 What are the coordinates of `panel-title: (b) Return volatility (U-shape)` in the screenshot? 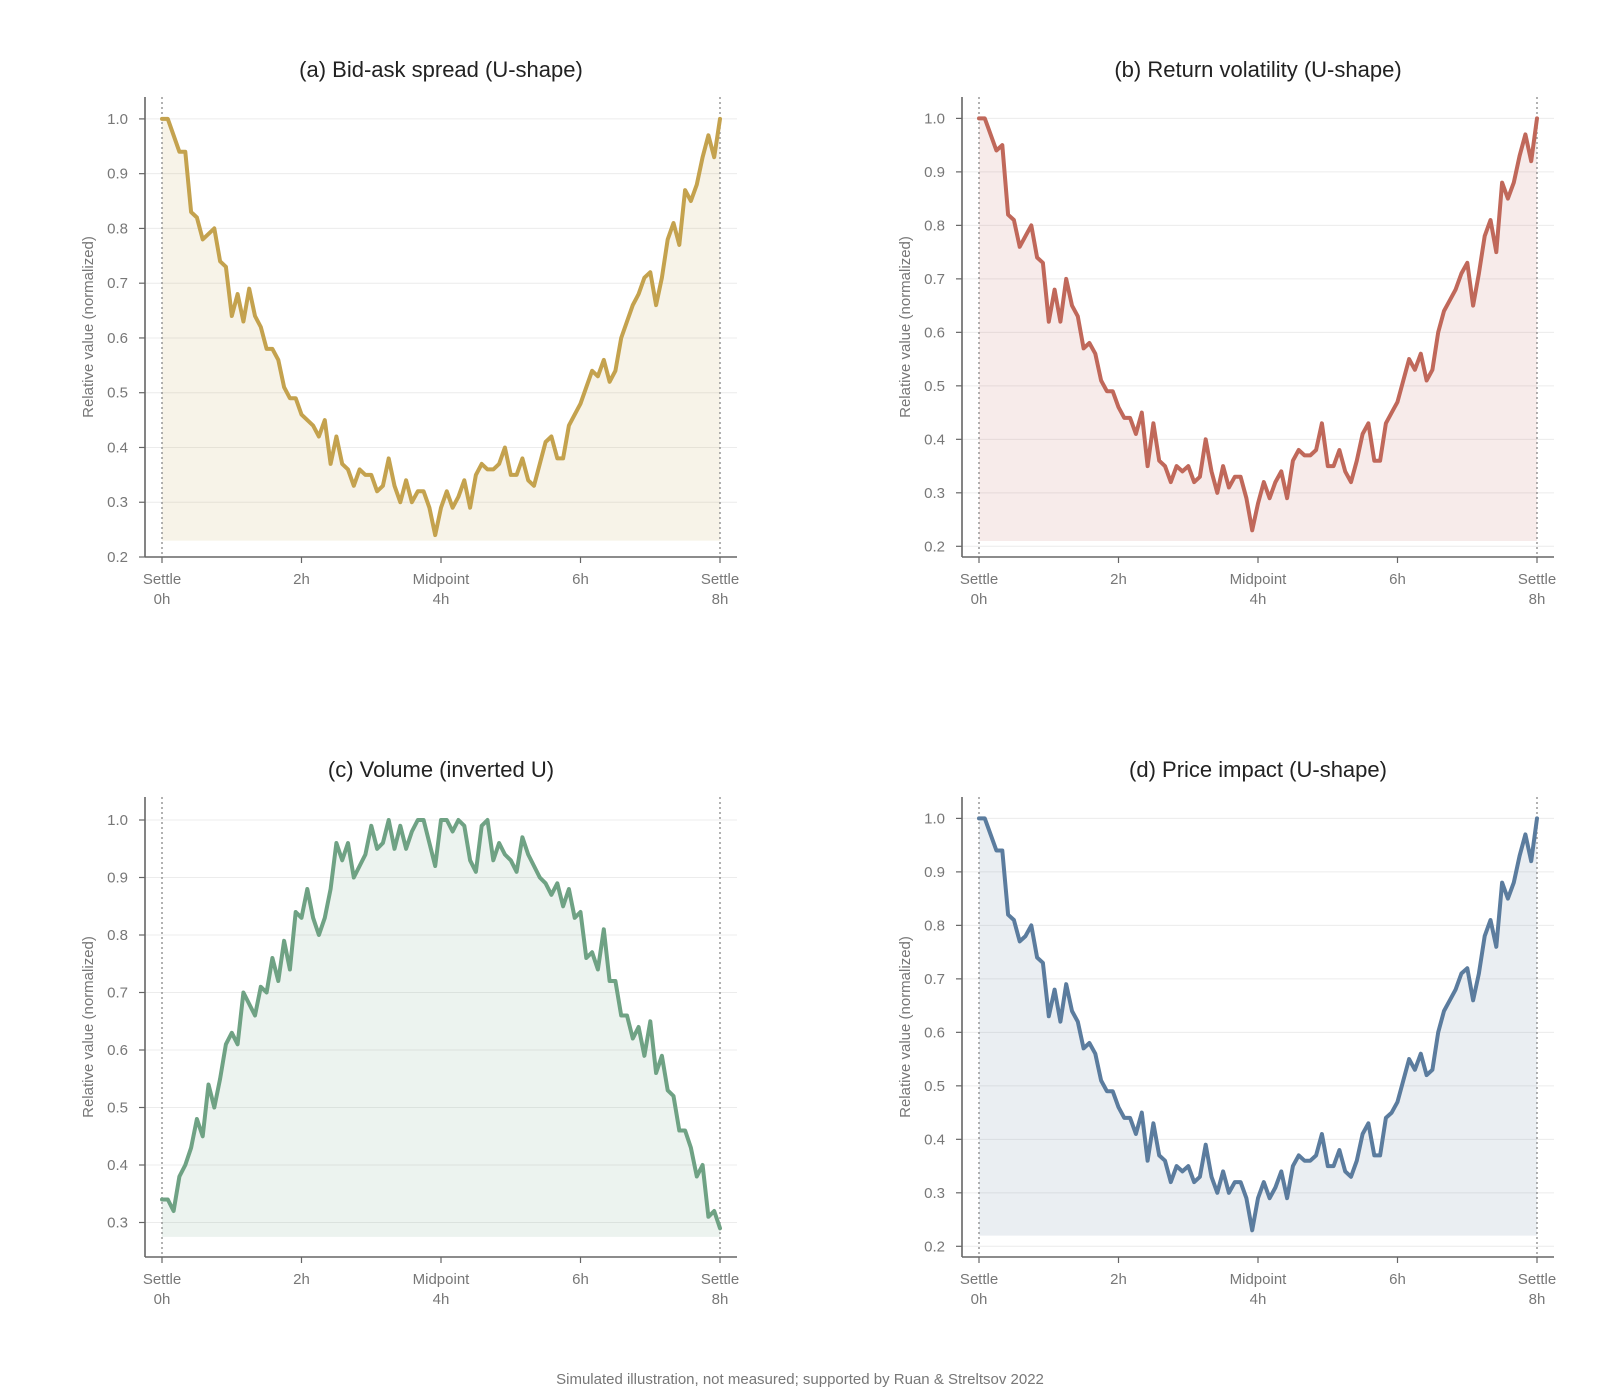 It's located at (1257, 69).